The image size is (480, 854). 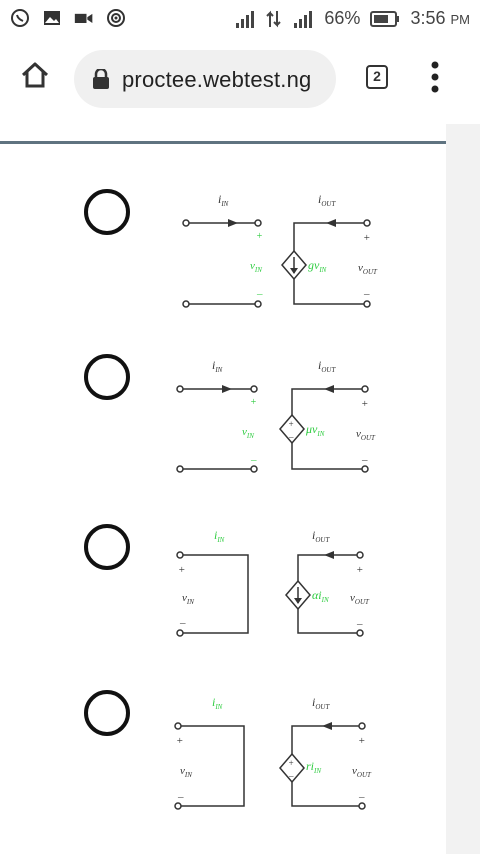 What do you see at coordinates (116, 18) in the screenshot?
I see `hotspot-icon` at bounding box center [116, 18].